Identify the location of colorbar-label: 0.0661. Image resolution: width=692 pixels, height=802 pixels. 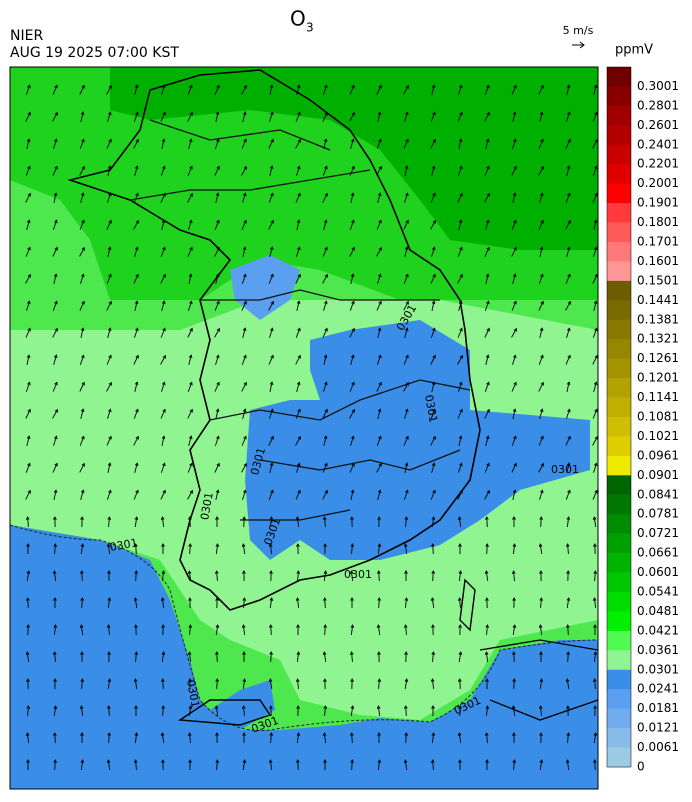
(658, 553).